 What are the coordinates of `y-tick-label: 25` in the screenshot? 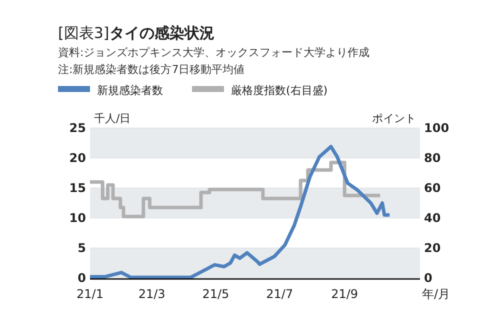 It's located at (77, 128).